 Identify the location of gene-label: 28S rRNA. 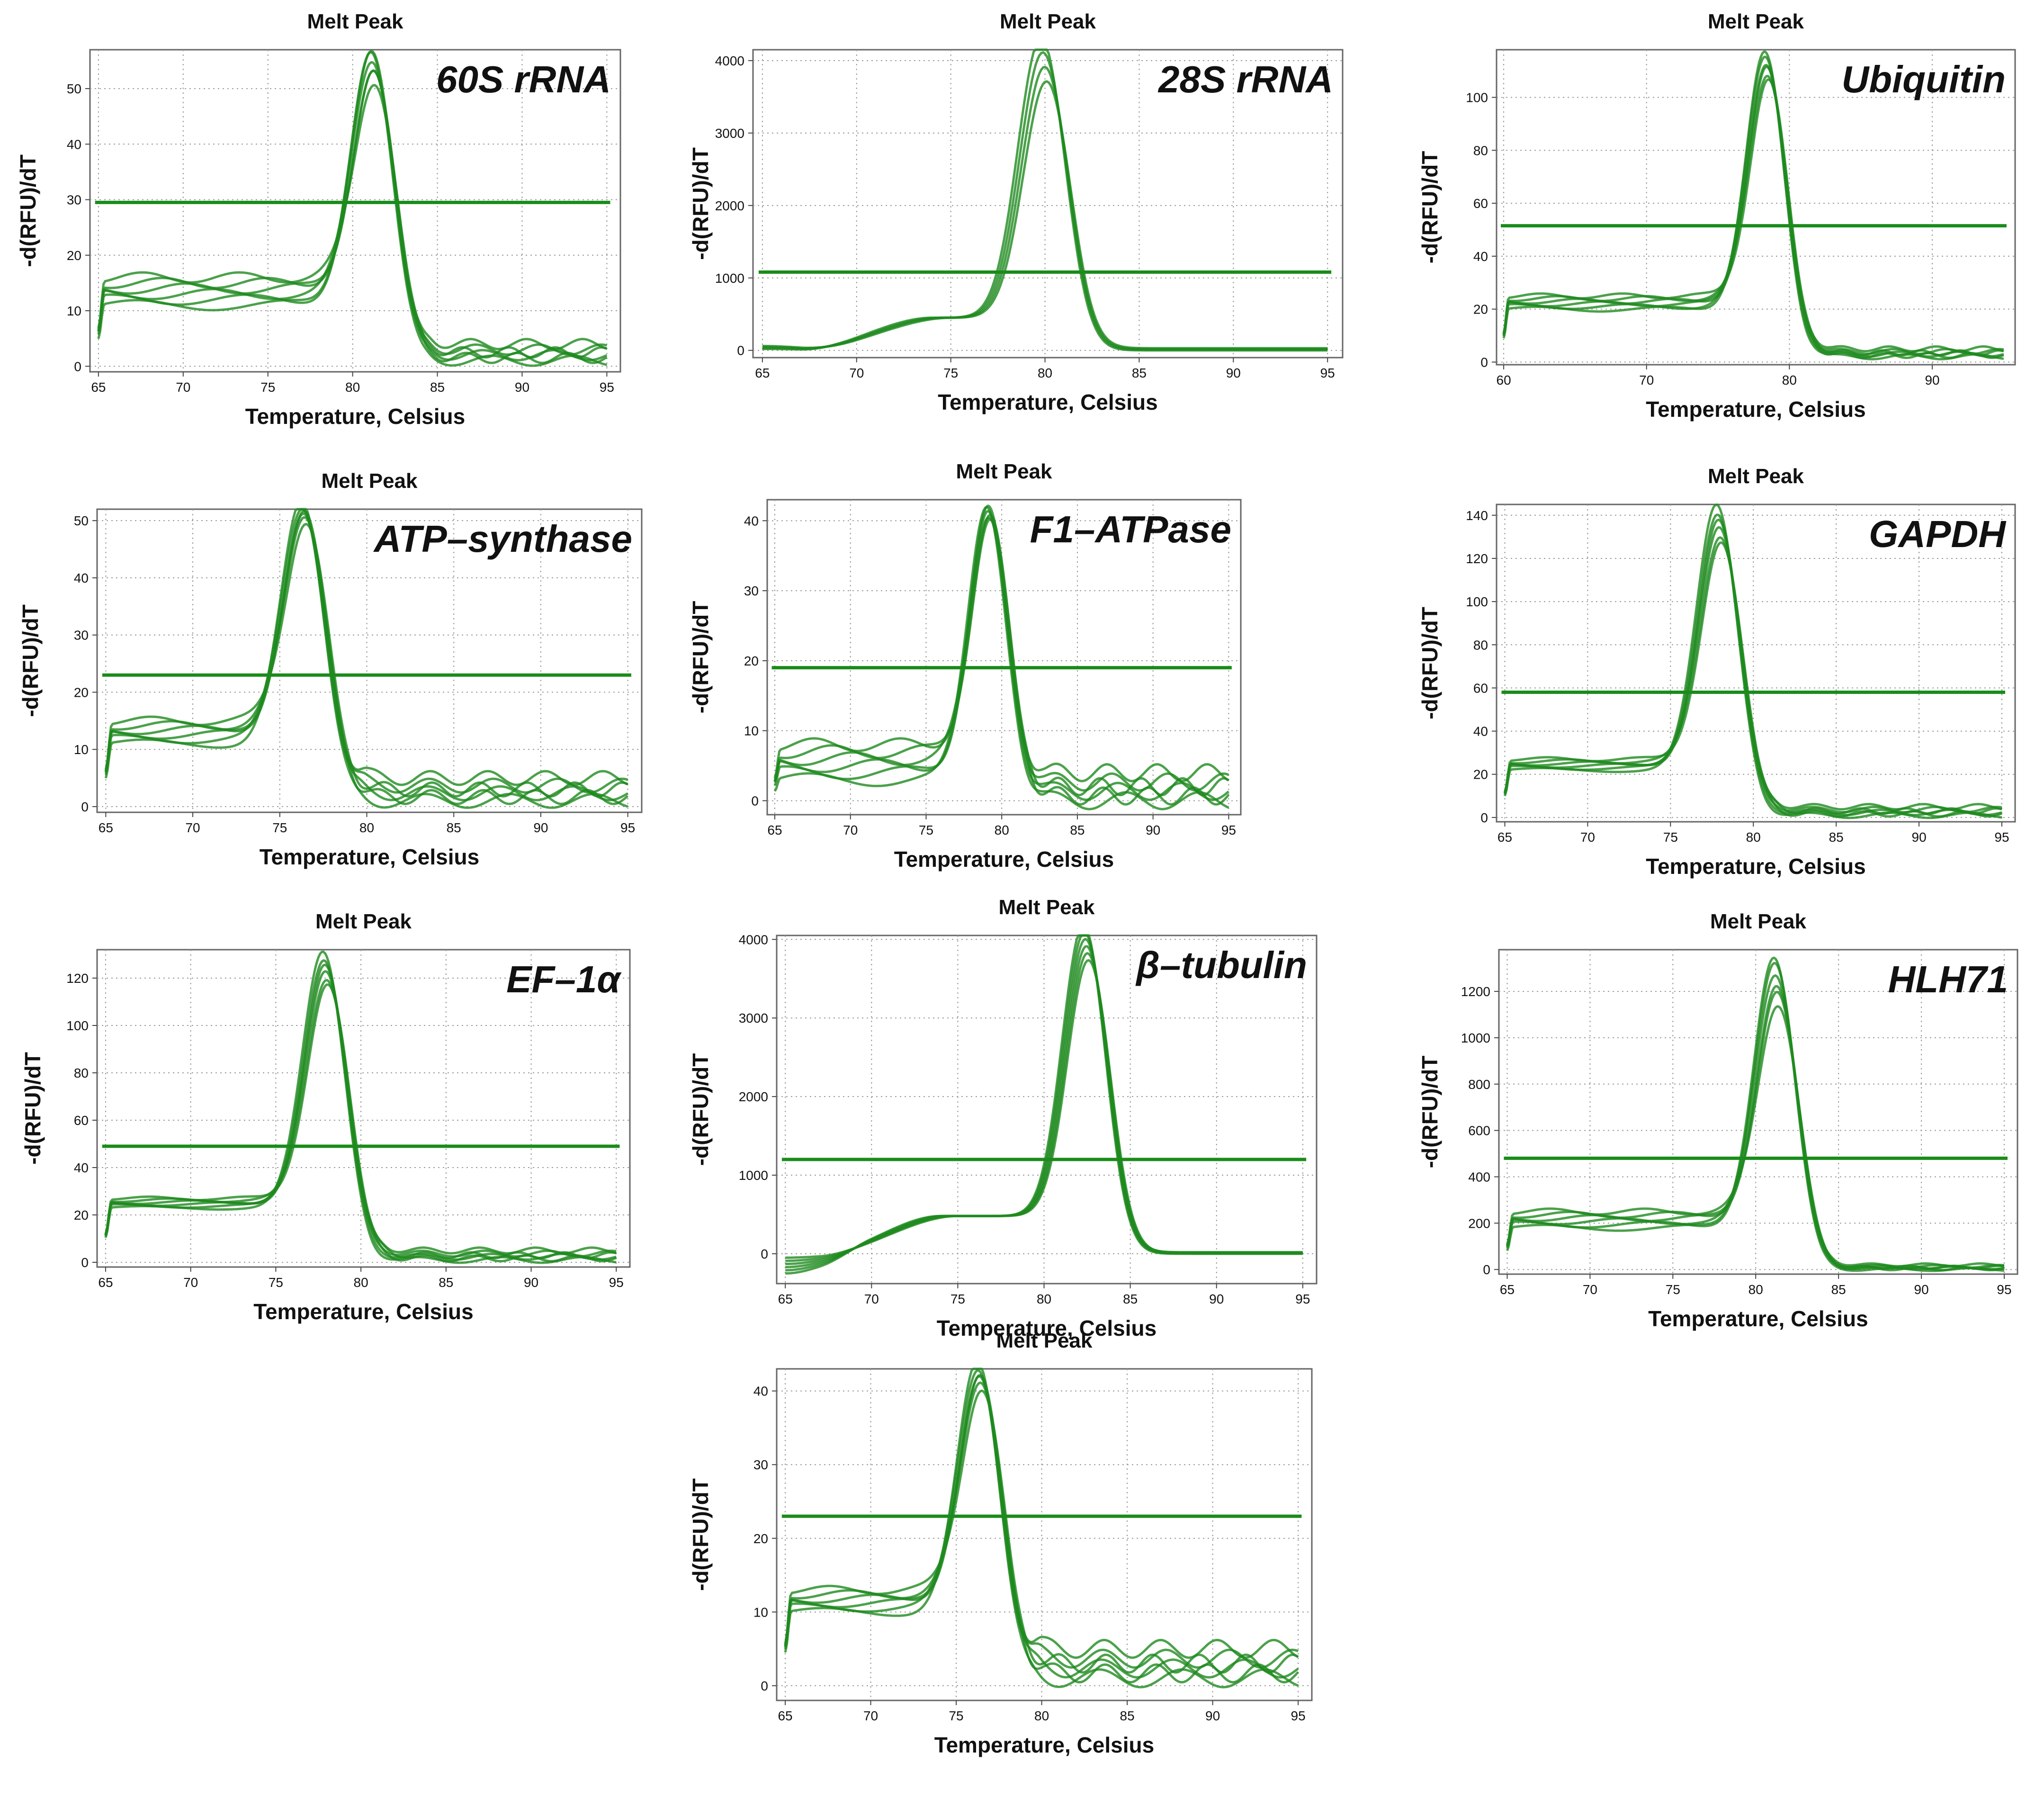
(1245, 79).